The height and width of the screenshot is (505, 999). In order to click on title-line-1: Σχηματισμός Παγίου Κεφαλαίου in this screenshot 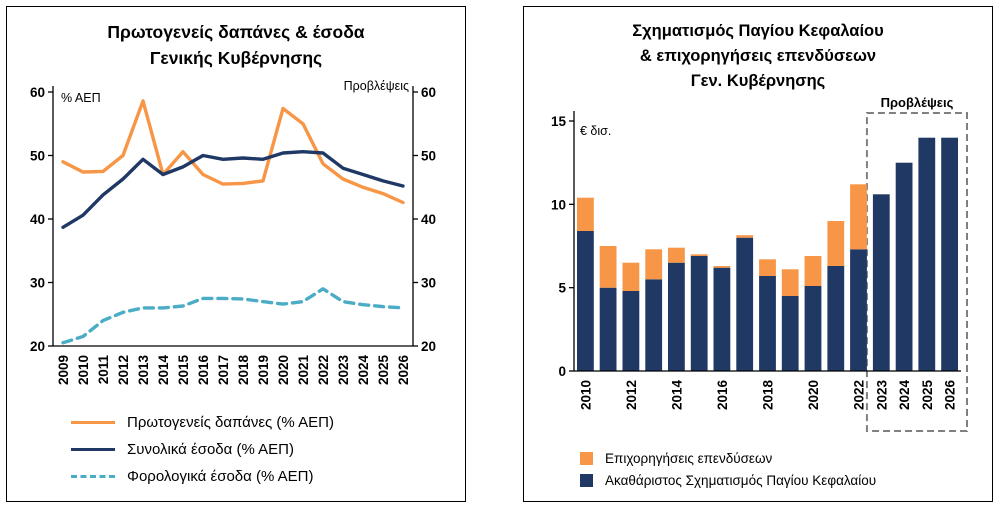, I will do `click(758, 31)`.